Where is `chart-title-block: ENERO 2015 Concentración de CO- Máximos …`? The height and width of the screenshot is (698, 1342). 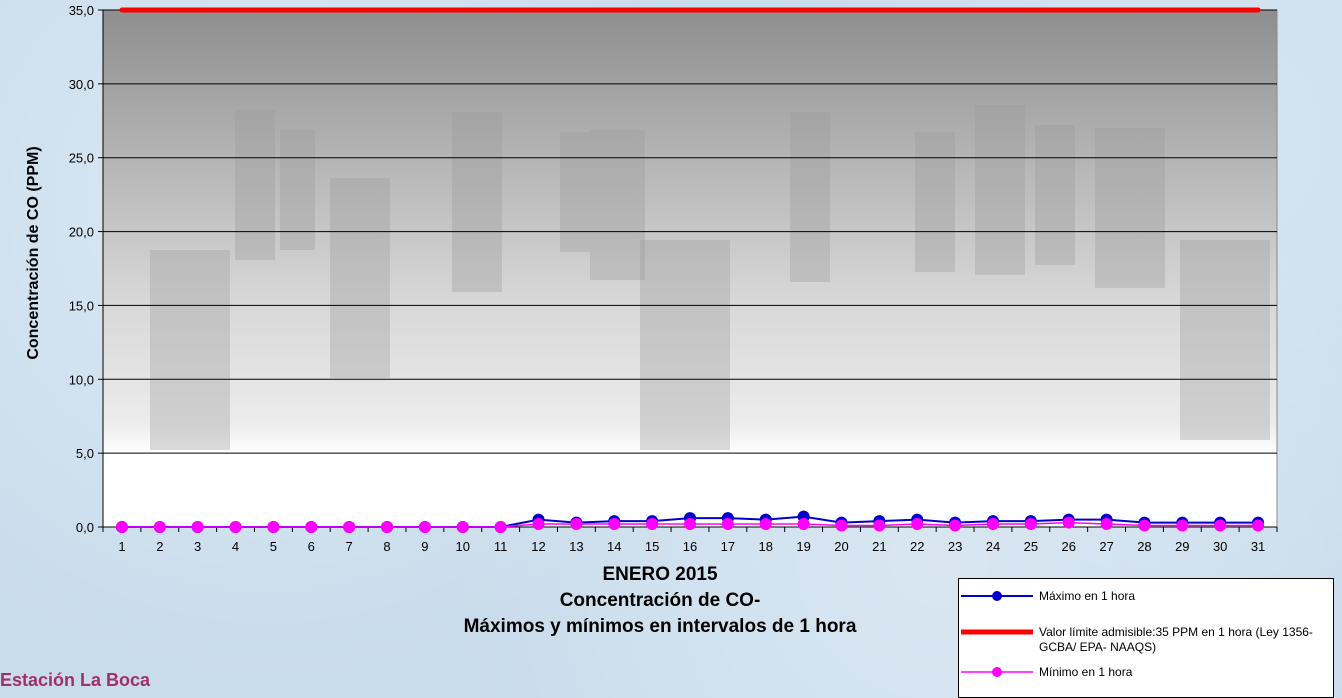 chart-title-block: ENERO 2015 Concentración de CO- Máximos … is located at coordinates (660, 601).